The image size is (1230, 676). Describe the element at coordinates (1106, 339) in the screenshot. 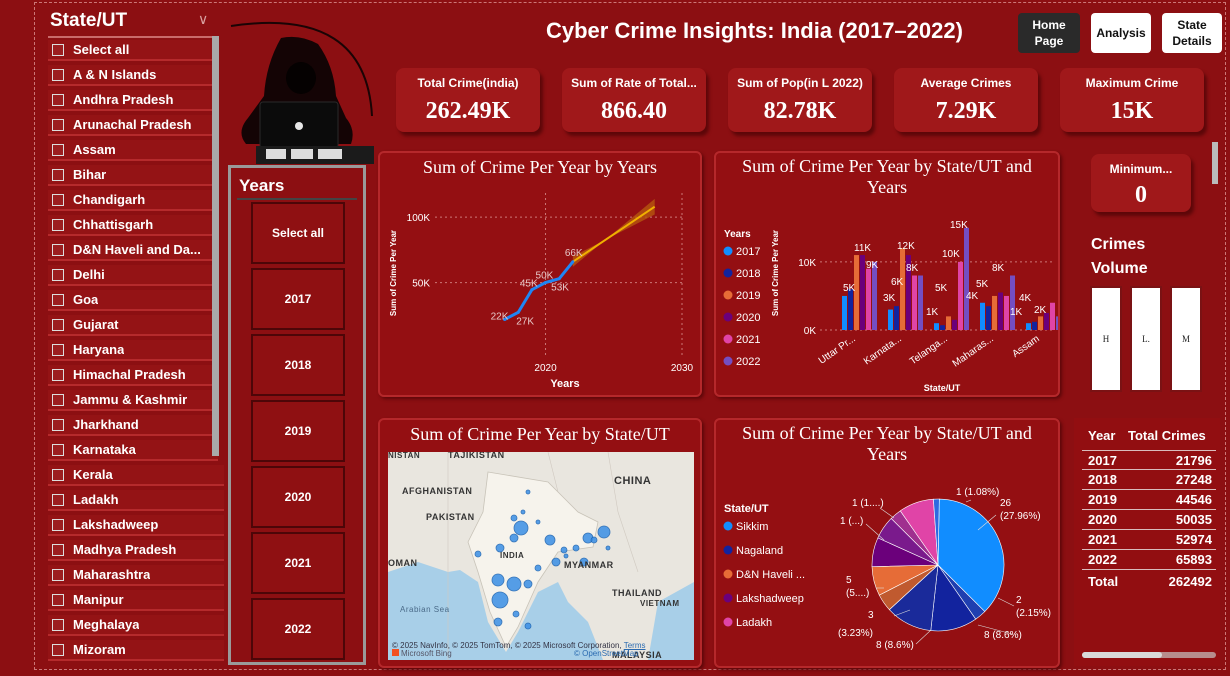

I see `volume-high-button: H` at that location.